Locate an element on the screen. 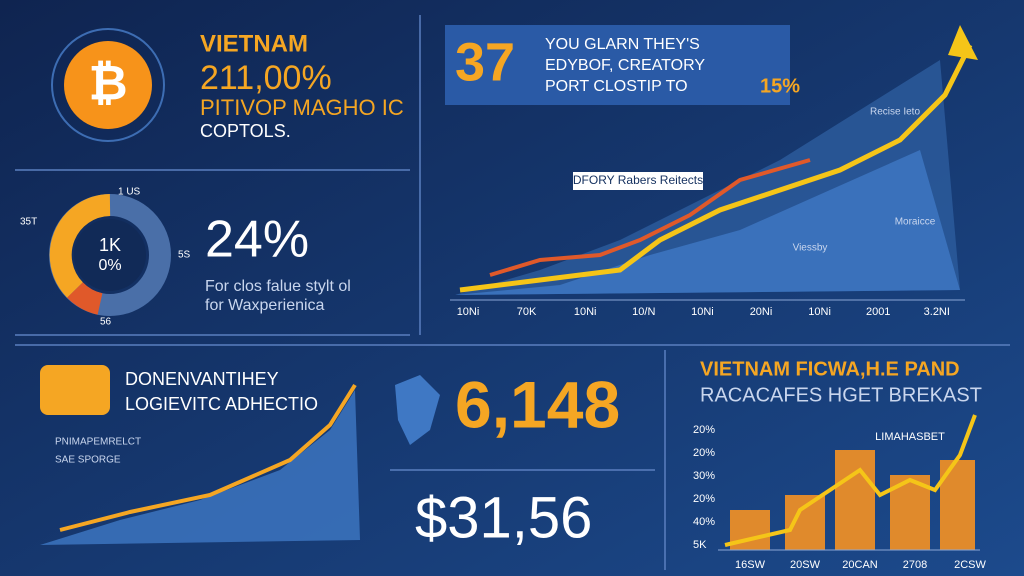 Image resolution: width=1024 pixels, height=576 pixels. subtitle: PITIVOP MAGHO IC is located at coordinates (302, 107).